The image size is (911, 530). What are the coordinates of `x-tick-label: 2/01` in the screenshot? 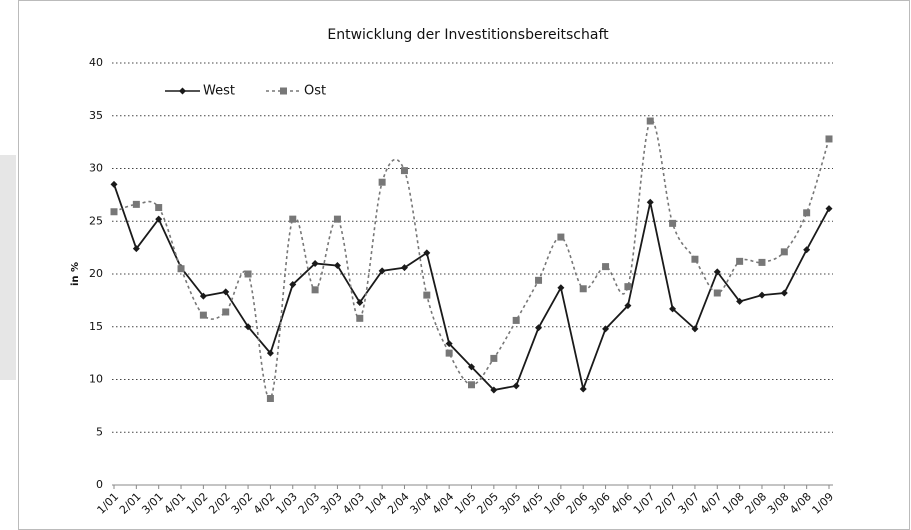 It's located at (130, 503).